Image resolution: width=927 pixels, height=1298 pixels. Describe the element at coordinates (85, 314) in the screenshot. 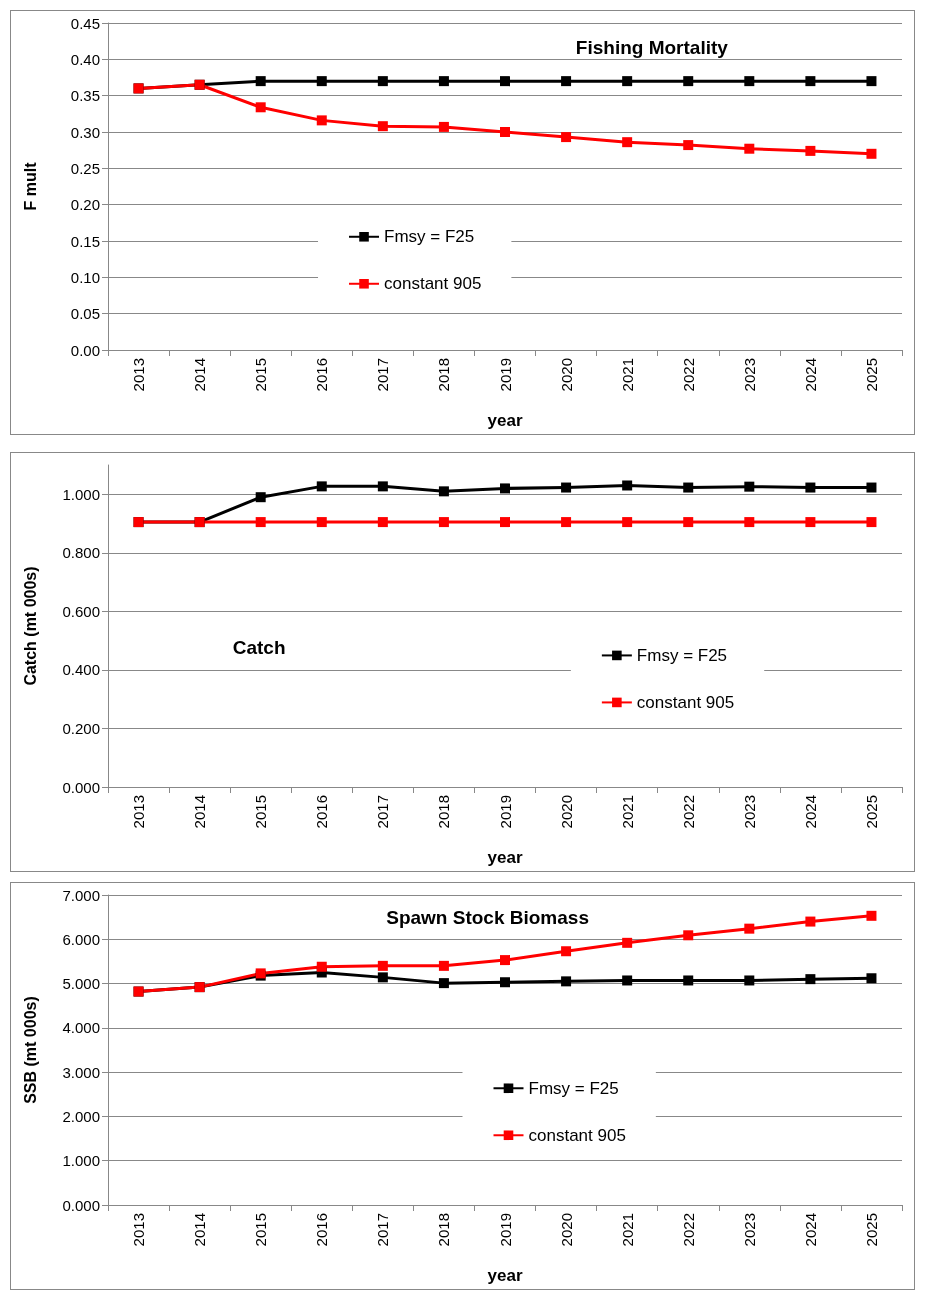

I see `y-tick-label: 0.05` at that location.